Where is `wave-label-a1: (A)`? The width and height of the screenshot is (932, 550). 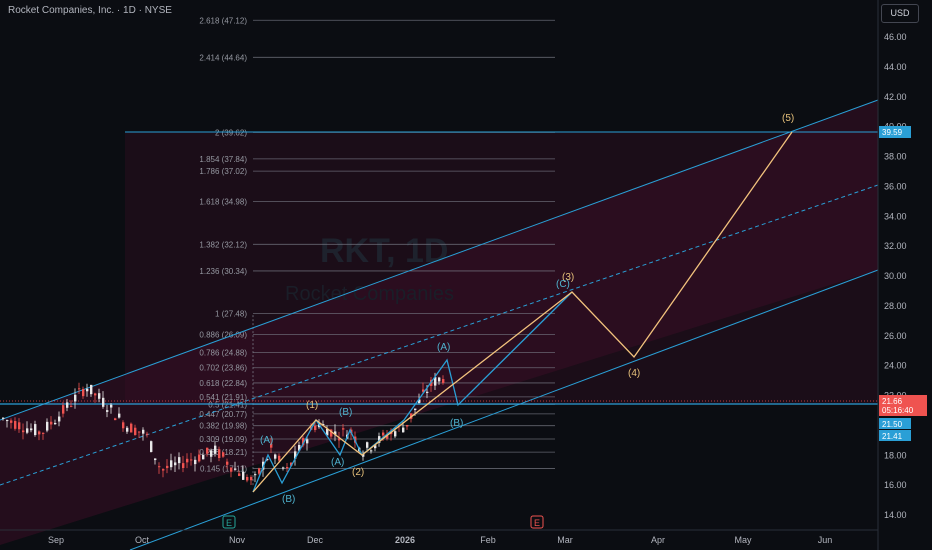 wave-label-a1: (A) is located at coordinates (266, 440).